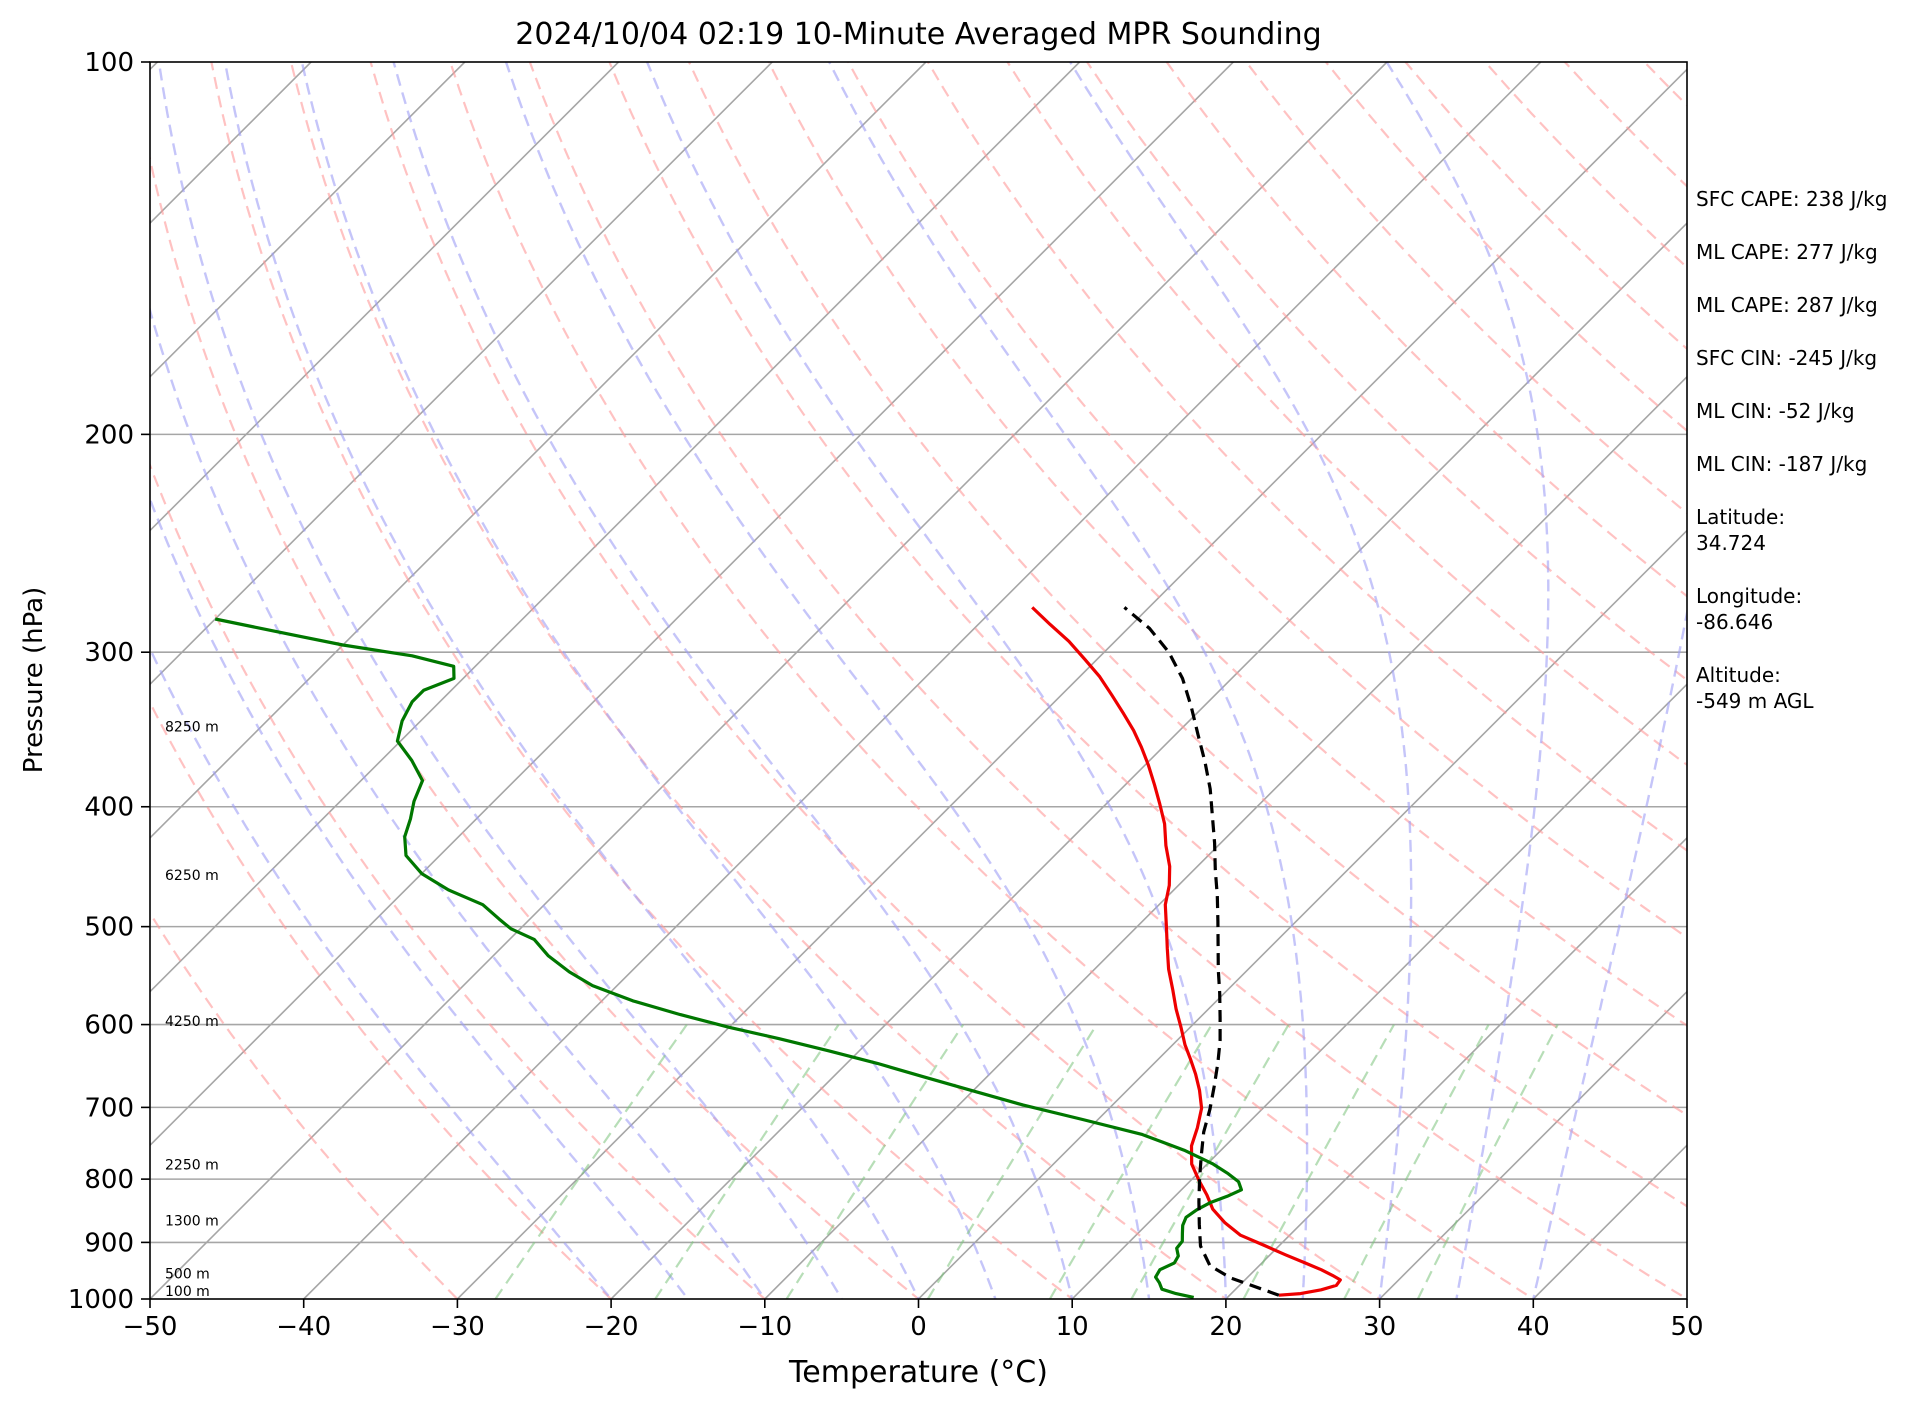 The image size is (1921, 1406). I want to click on longitude-value: -86.646, so click(1735, 622).